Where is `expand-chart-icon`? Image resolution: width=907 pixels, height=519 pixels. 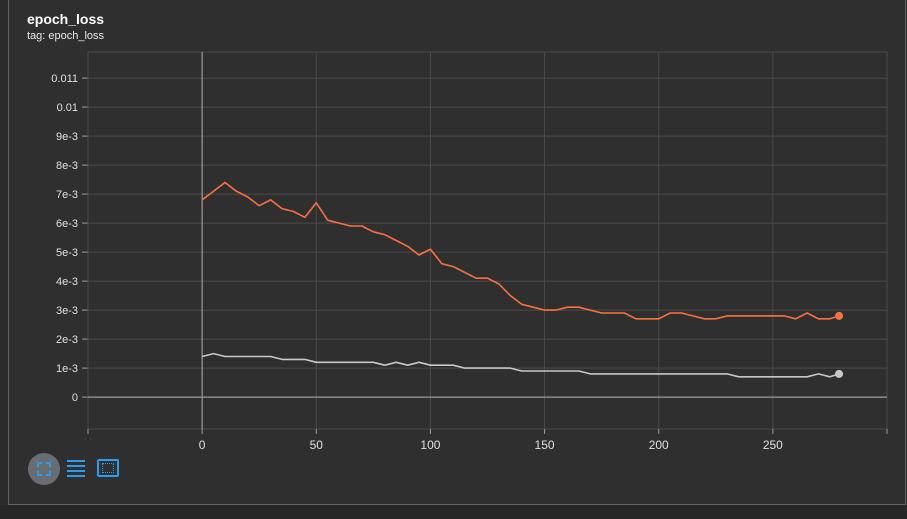
expand-chart-icon is located at coordinates (108, 468).